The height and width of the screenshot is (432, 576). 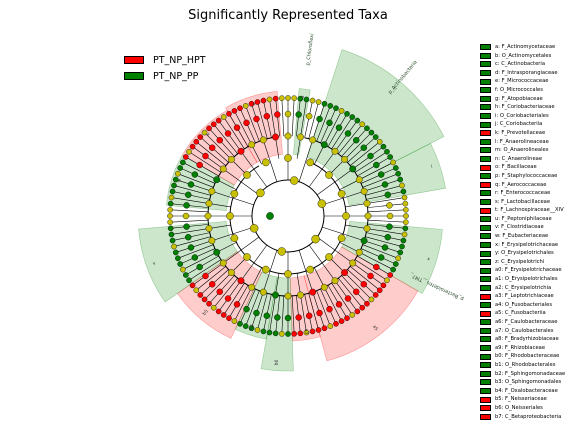 I want to click on key-item: a0: F_Erysipelotrichaceae, so click(x=522, y=270).